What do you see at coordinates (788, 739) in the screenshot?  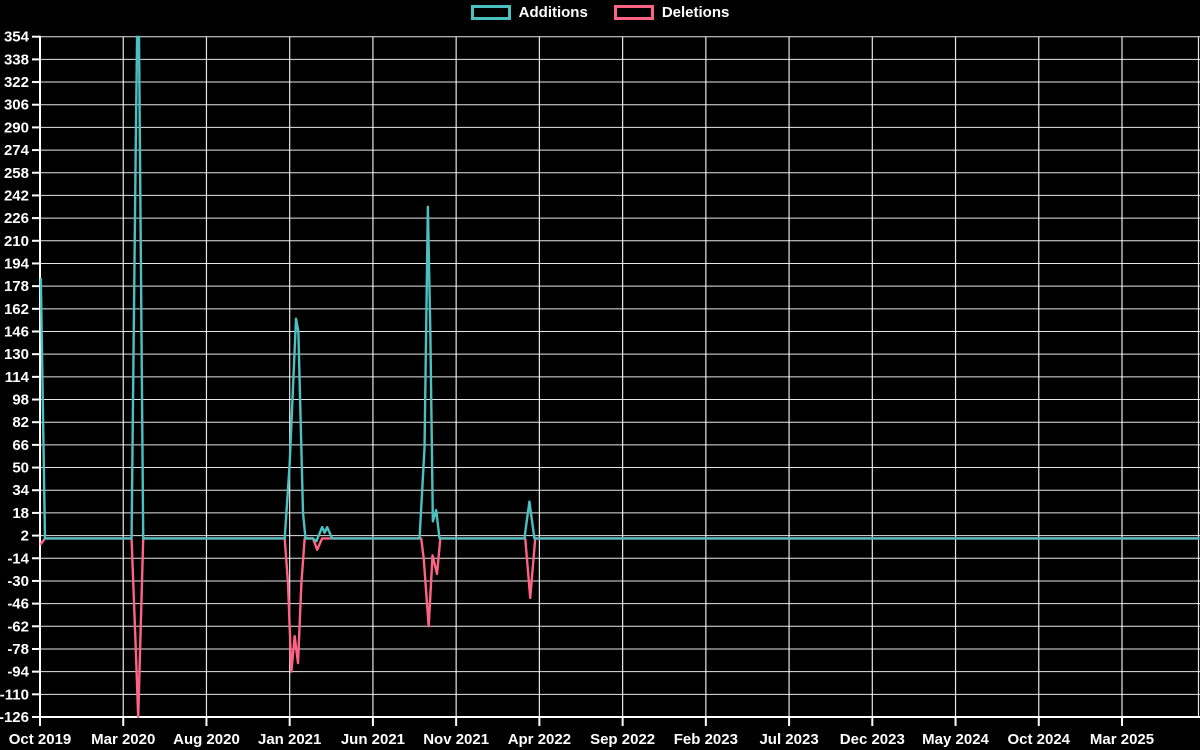 I see `x-tick-label: Jul 2023` at bounding box center [788, 739].